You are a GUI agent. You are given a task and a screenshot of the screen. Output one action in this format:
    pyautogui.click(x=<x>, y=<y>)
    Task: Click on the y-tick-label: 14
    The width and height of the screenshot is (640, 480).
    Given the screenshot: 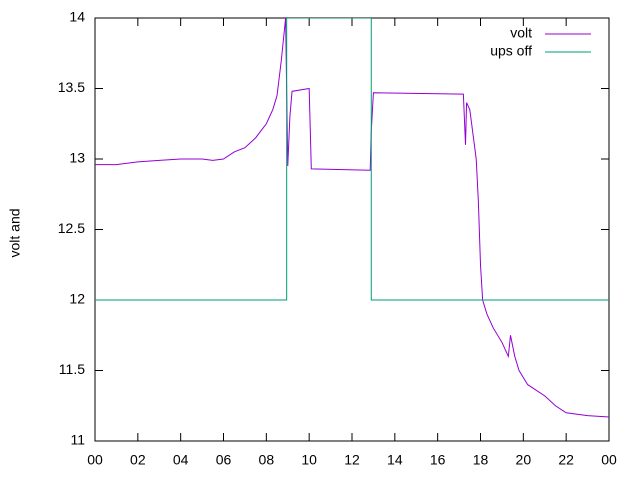 What is the action you would take?
    pyautogui.click(x=77, y=17)
    